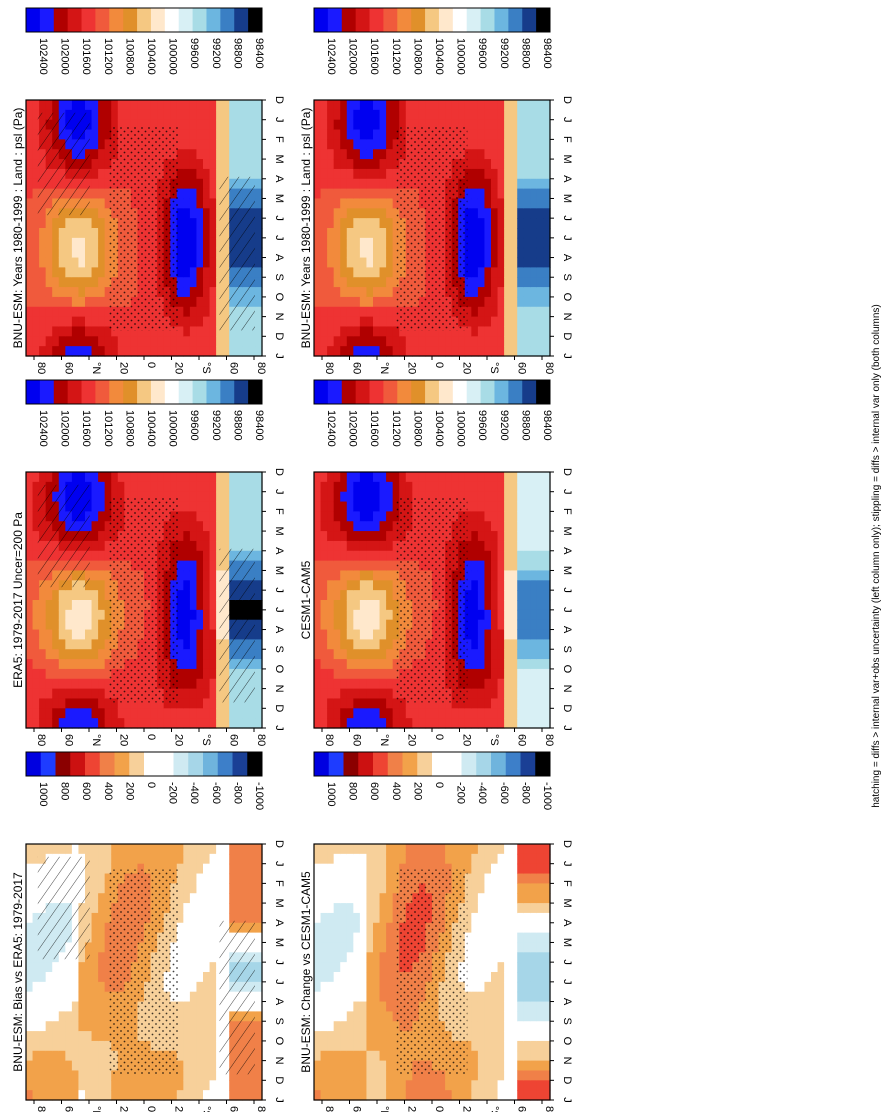  What do you see at coordinates (261, 1109) in the screenshot?
I see `lat-tick-label: 80` at bounding box center [261, 1109].